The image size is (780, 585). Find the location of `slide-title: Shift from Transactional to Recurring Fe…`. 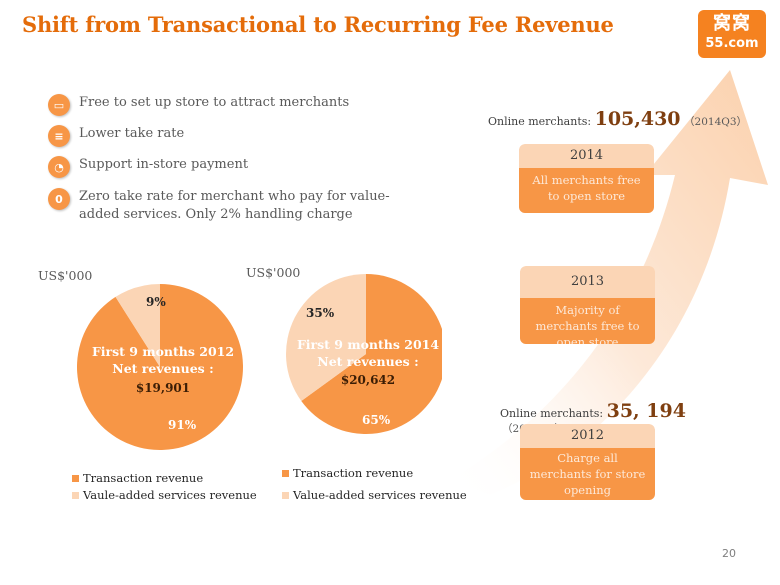

slide-title: Shift from Transactional to Recurring Fe… is located at coordinates (318, 24).